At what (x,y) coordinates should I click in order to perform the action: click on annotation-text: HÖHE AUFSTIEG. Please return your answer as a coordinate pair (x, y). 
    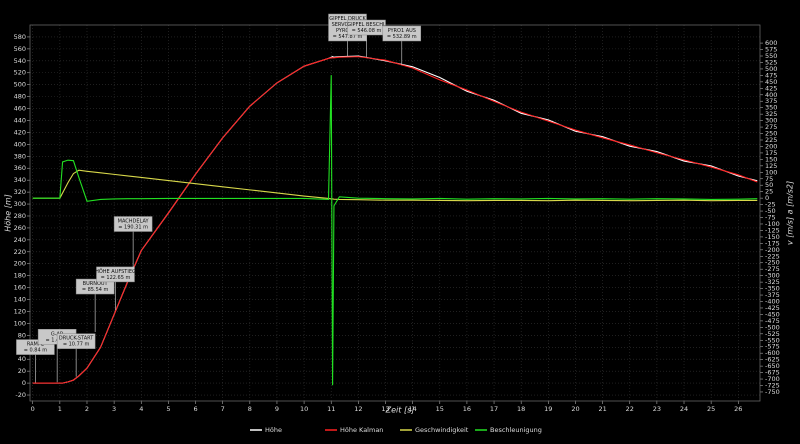
    Looking at the image, I should click on (115, 271).